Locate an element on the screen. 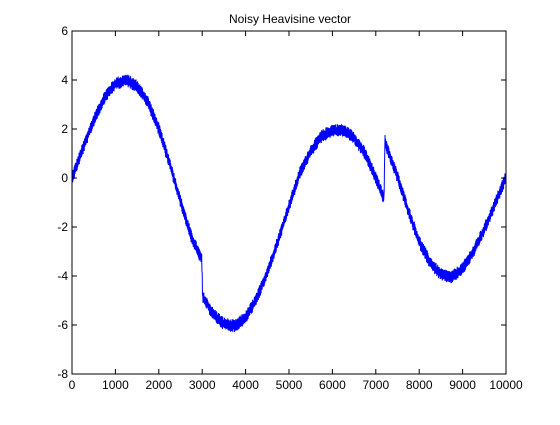  y-tick-label: -6 is located at coordinates (62, 325).